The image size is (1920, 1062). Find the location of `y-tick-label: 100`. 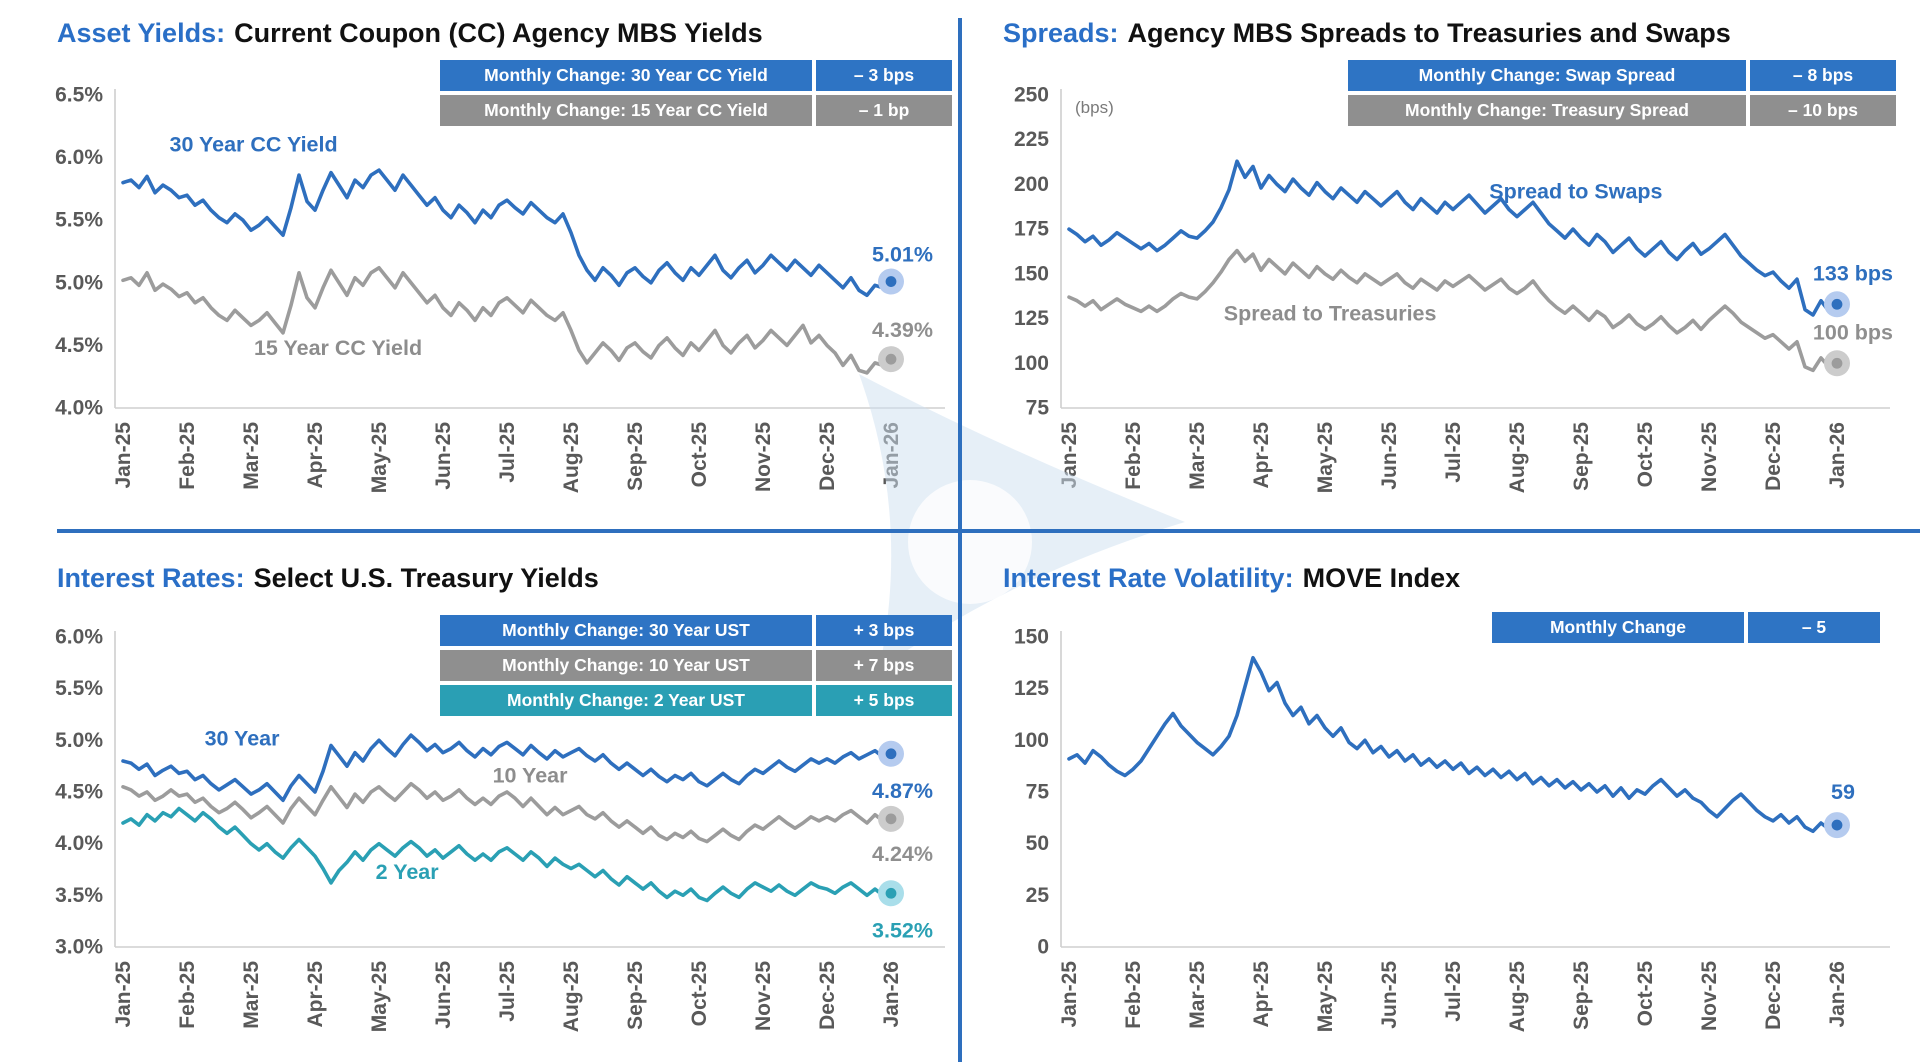

y-tick-label: 100 is located at coordinates (1031, 363).